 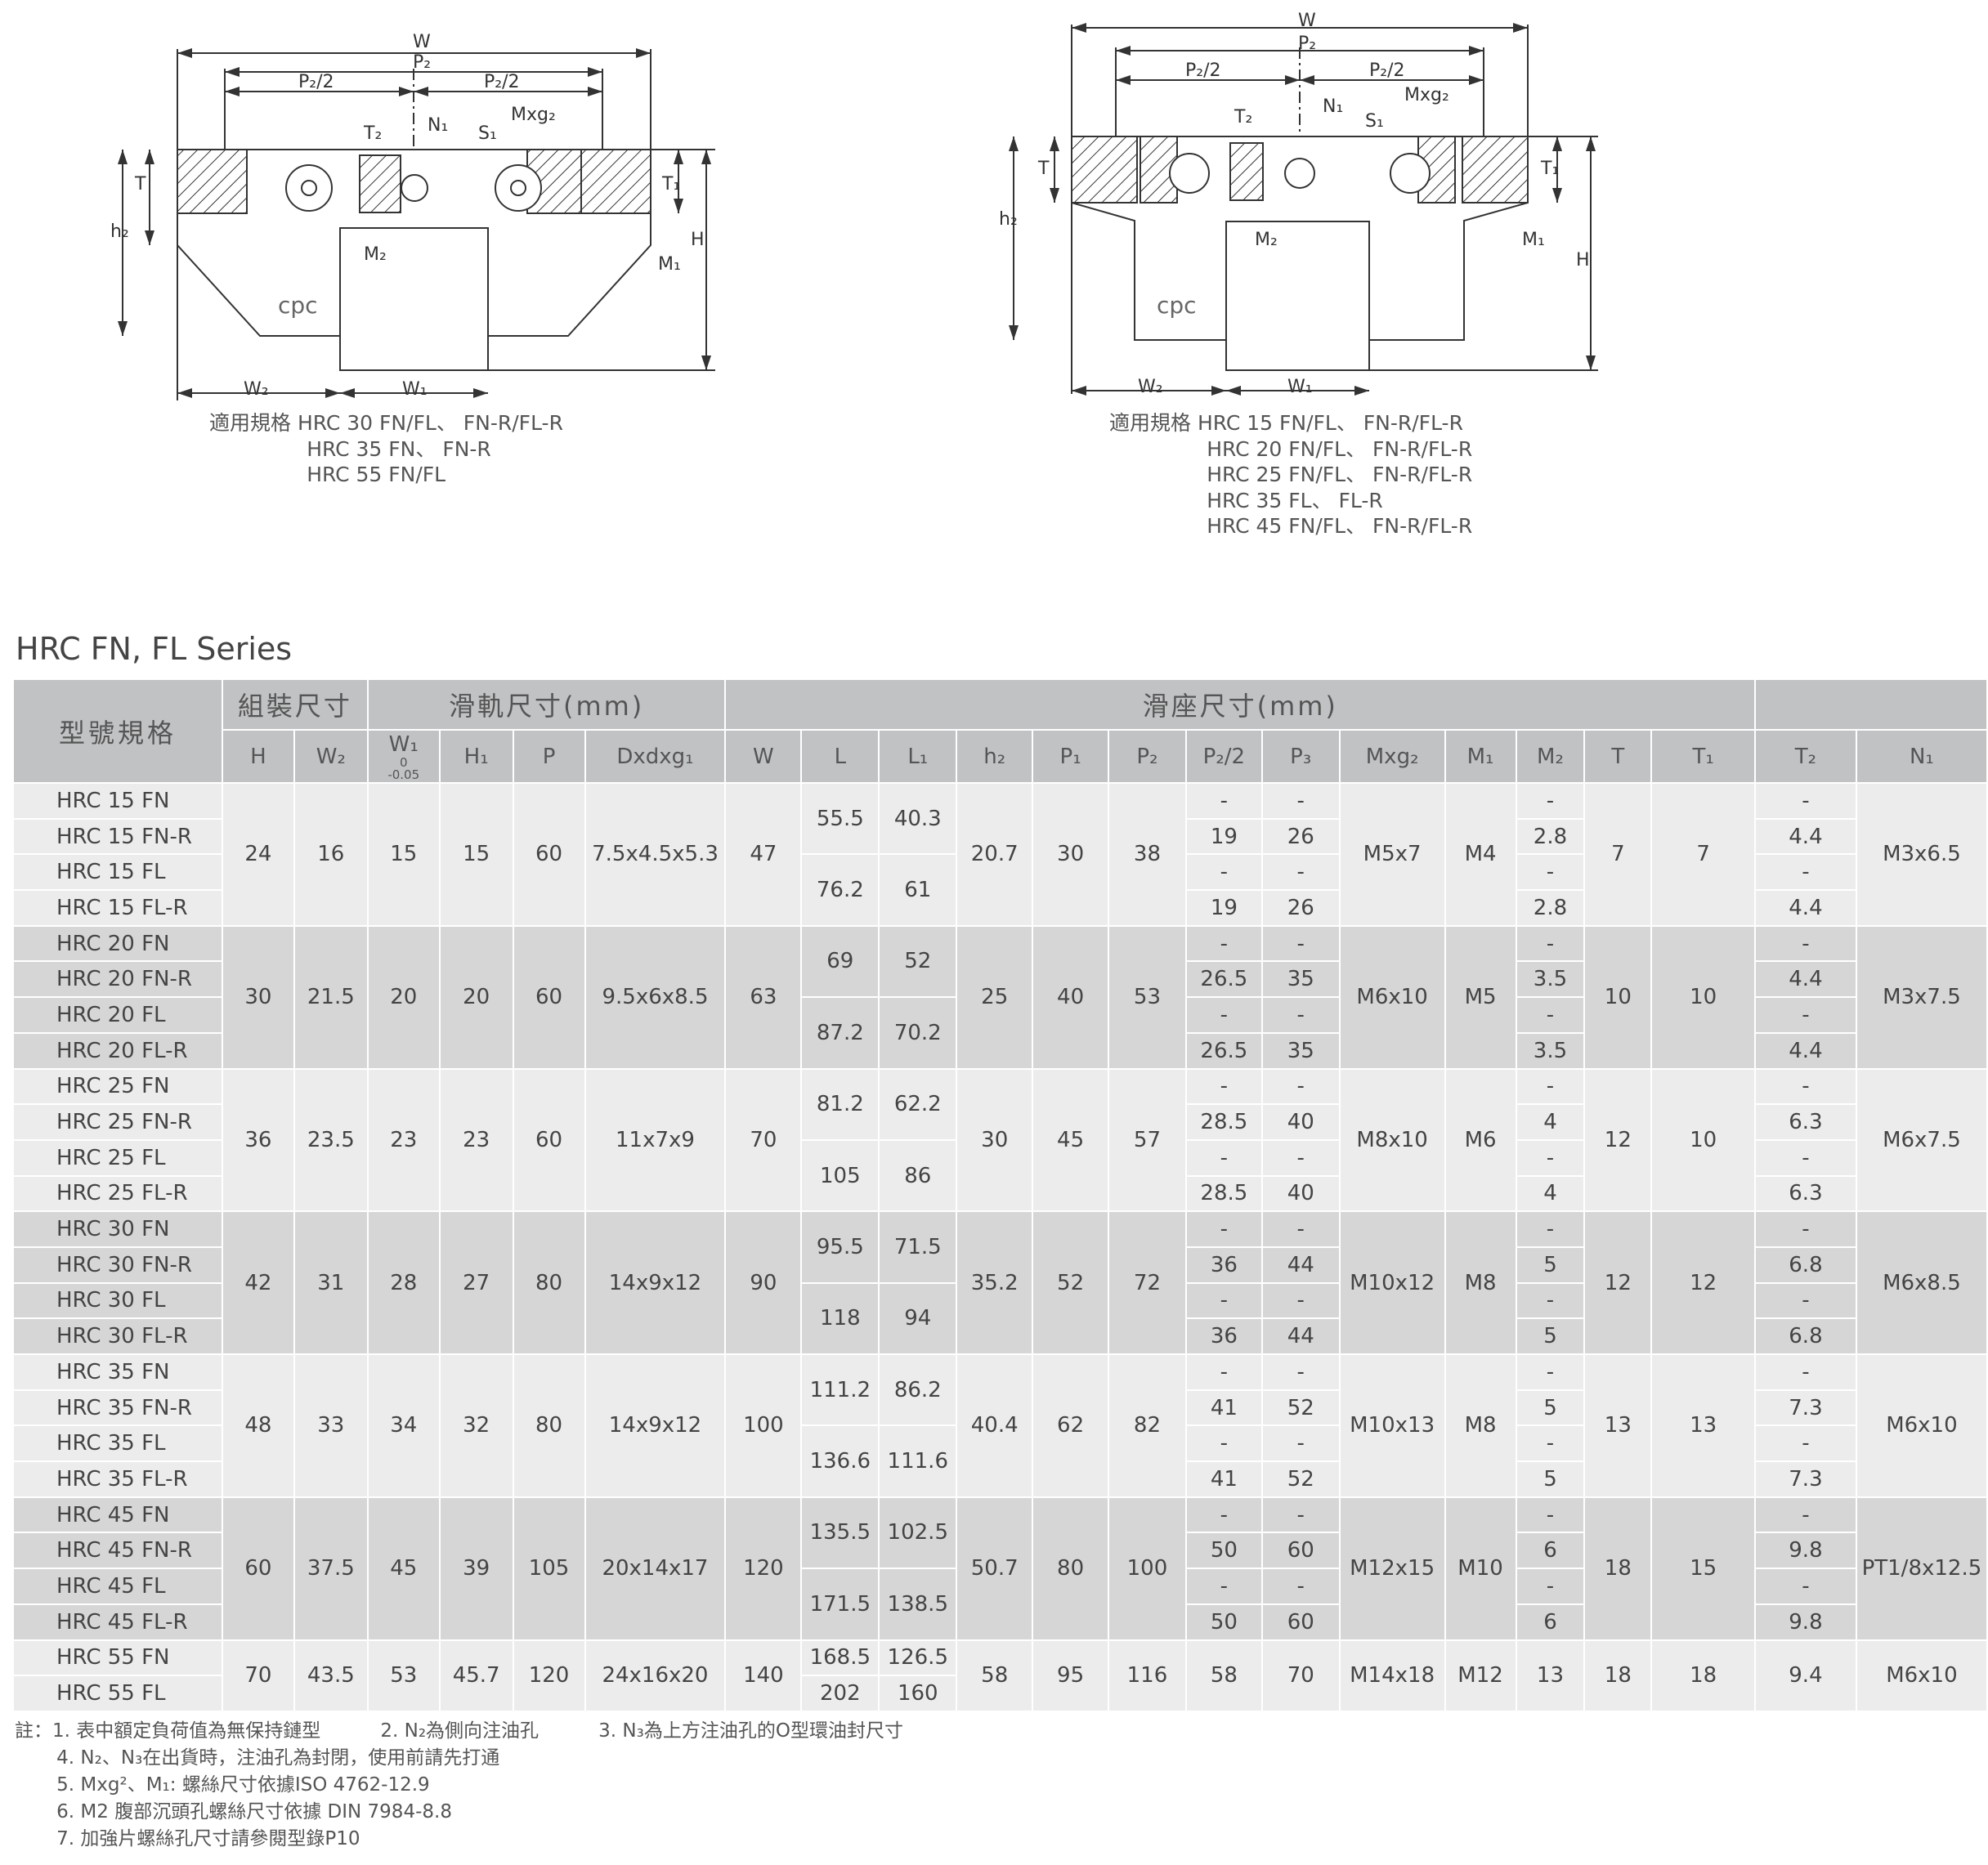 I want to click on column-label: M₁, so click(x=1480, y=757).